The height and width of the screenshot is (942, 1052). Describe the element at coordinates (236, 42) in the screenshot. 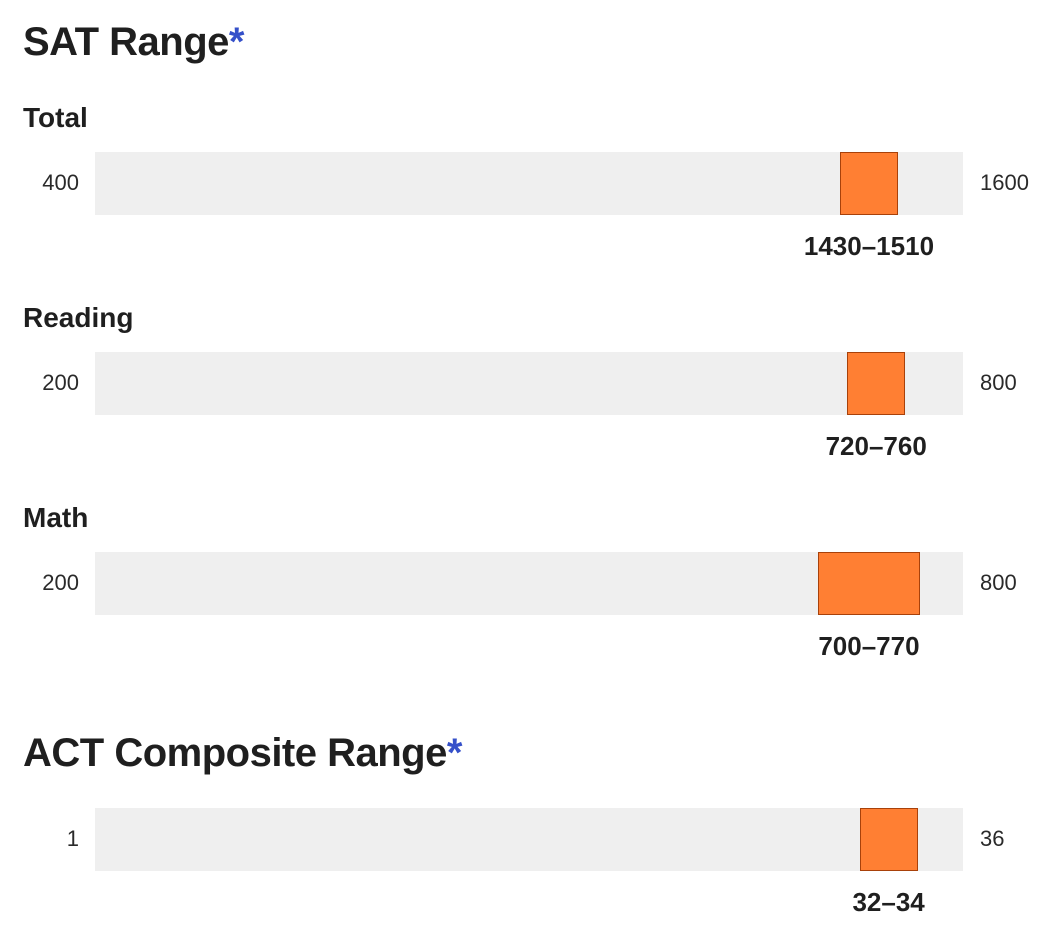

I see `sat-range-asterisk: *` at that location.